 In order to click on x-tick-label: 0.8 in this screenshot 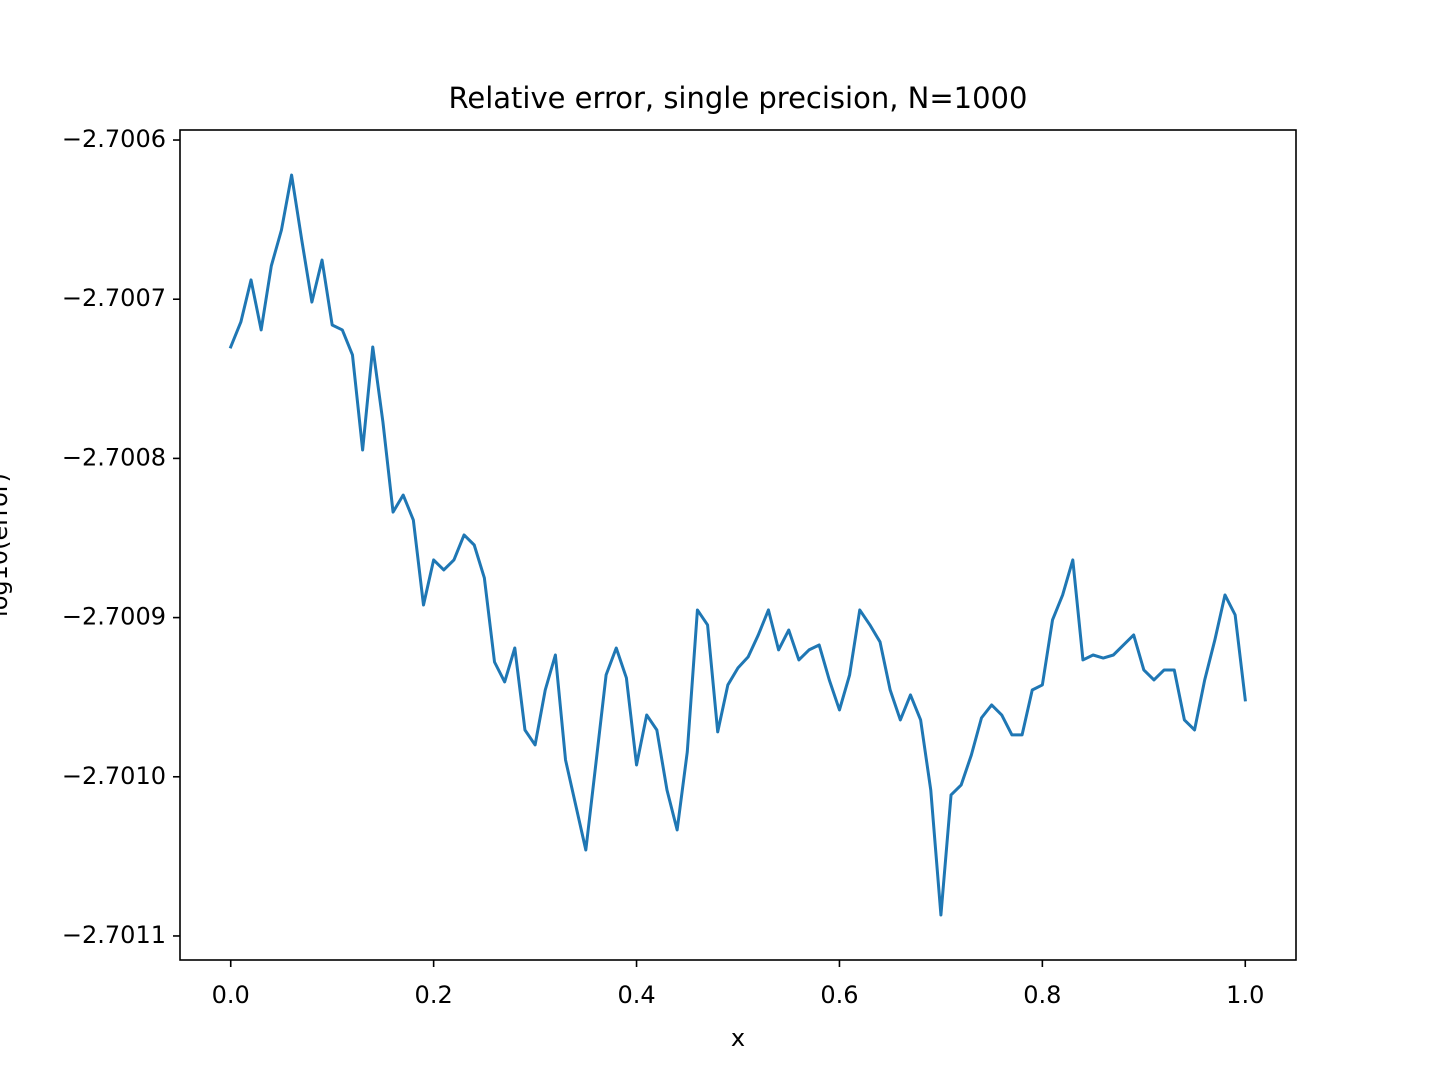, I will do `click(1042, 995)`.